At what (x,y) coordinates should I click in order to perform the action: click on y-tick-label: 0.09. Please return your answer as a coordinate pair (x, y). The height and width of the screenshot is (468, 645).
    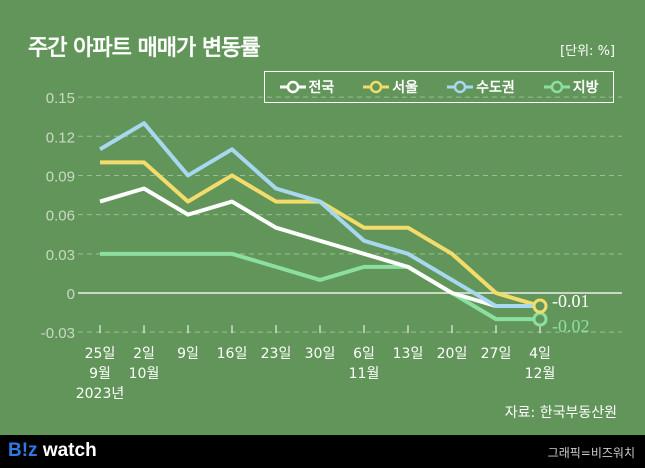
    Looking at the image, I should click on (60, 176).